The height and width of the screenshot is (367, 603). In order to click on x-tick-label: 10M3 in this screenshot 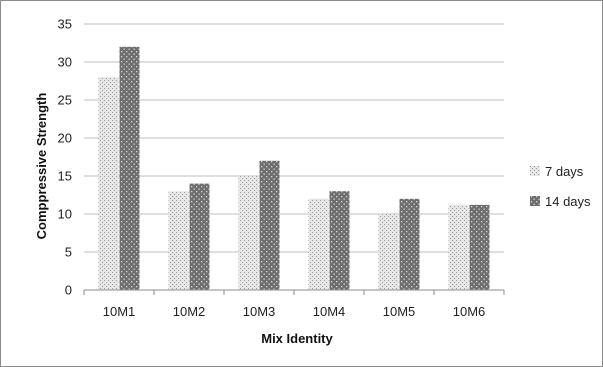, I will do `click(259, 311)`.